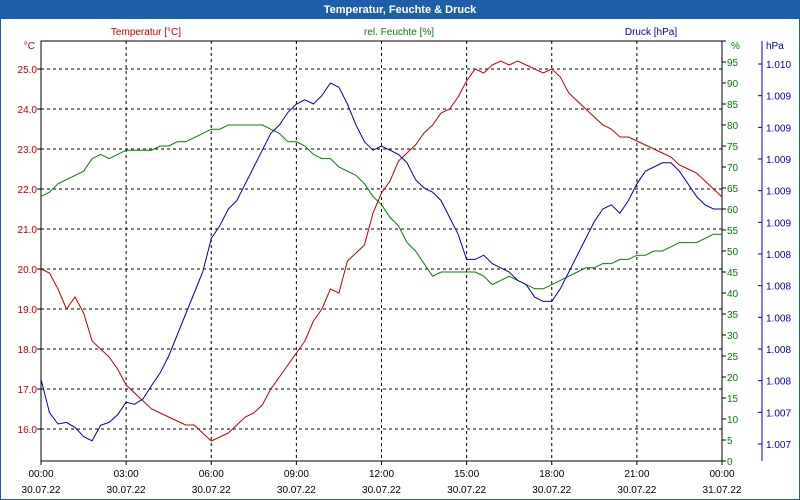  I want to click on x-tick-time: 06:00, so click(211, 474).